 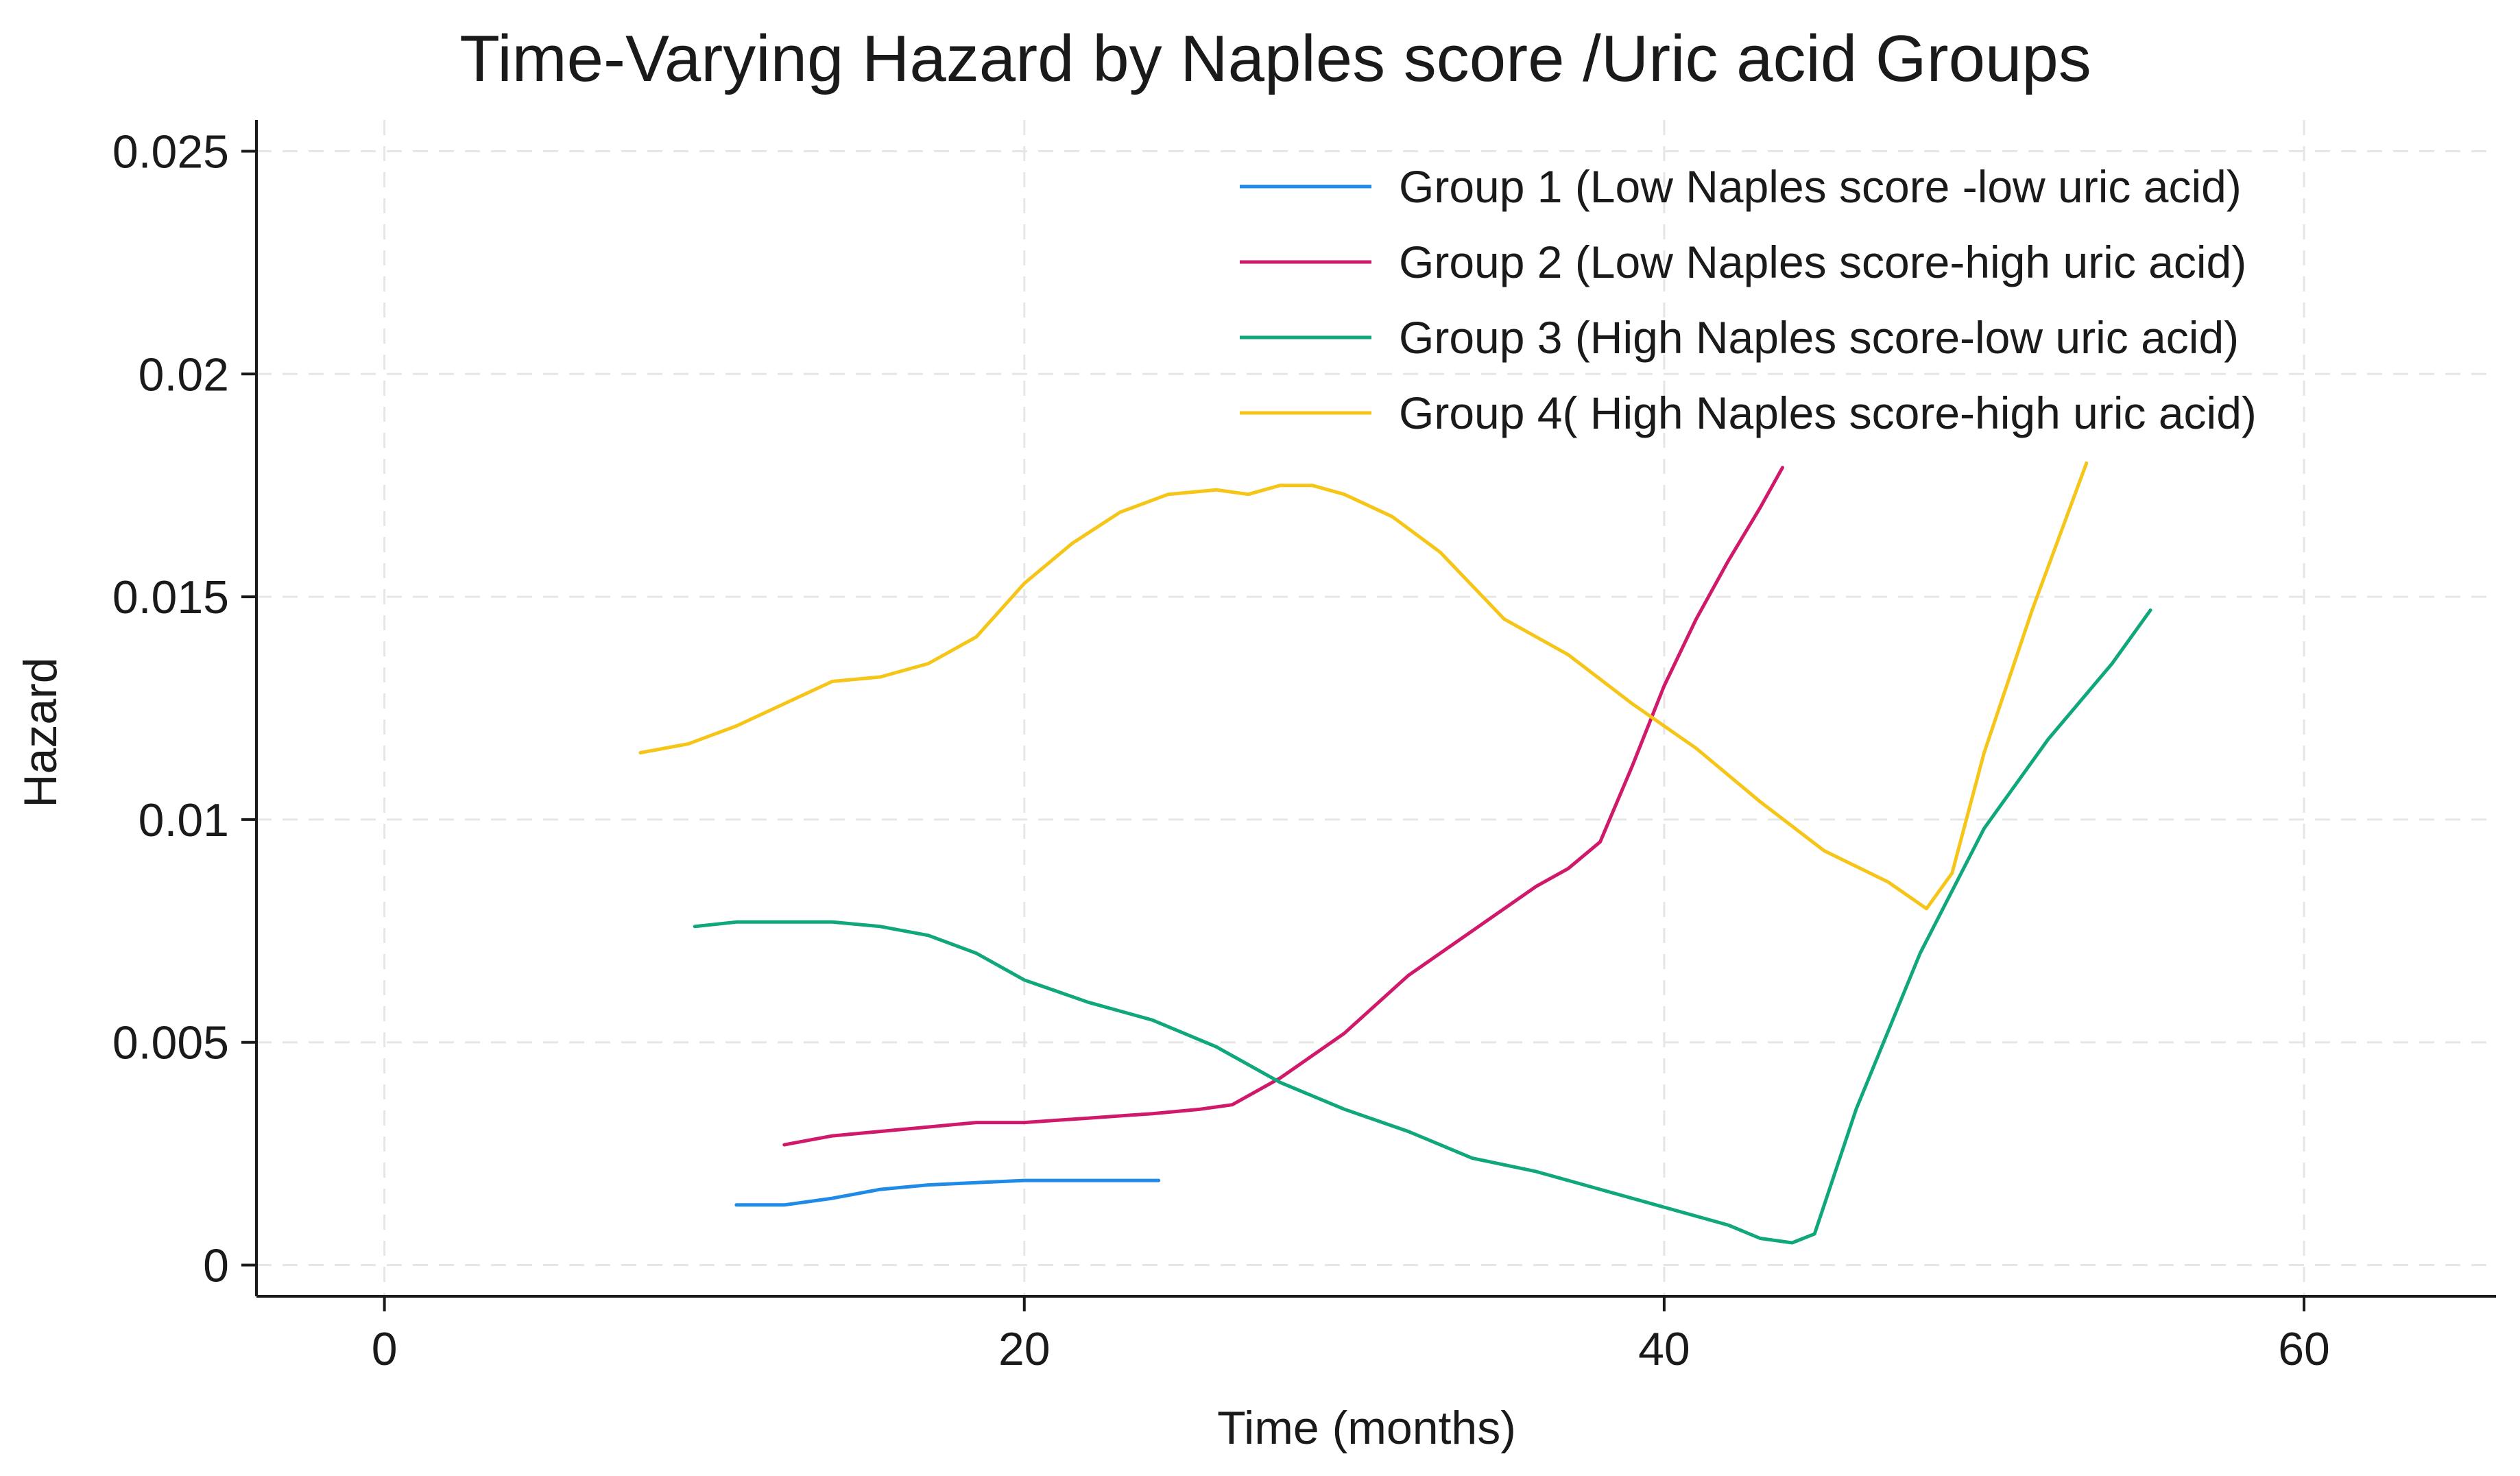 I want to click on x-tick-label-0: 0, so click(x=385, y=1349).